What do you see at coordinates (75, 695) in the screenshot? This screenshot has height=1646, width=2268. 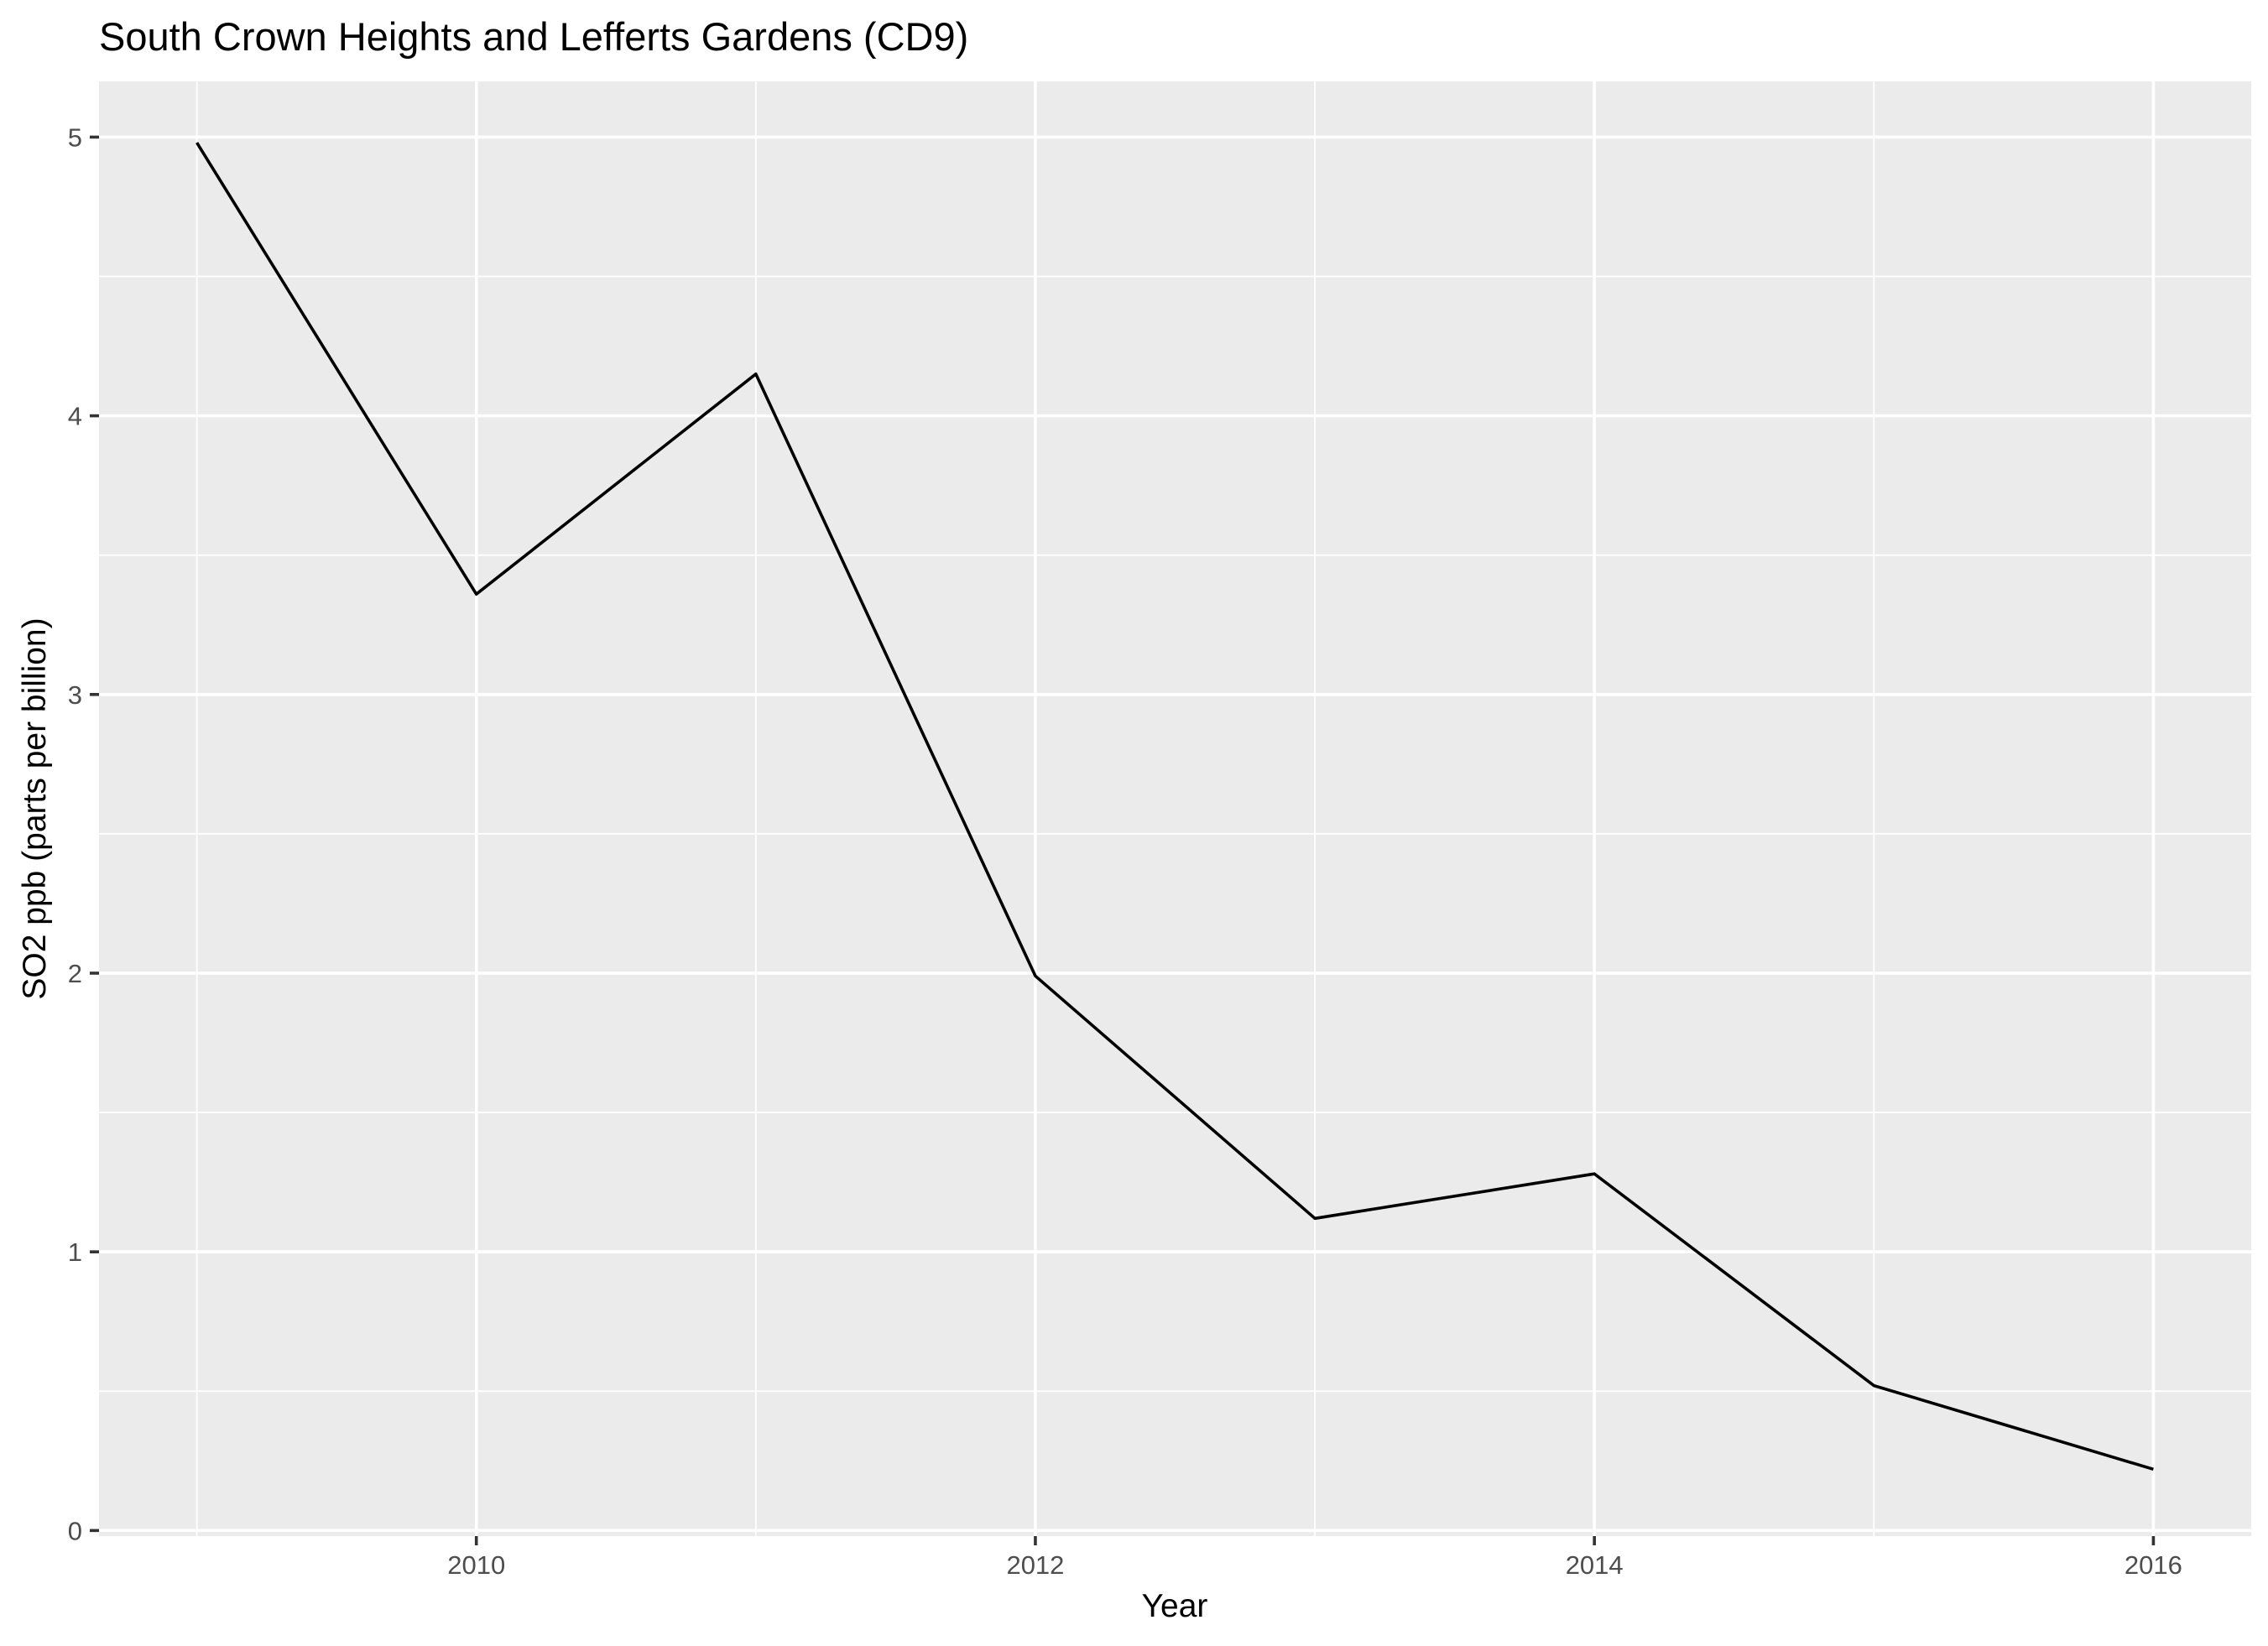 I see `y-tick-label: 3` at bounding box center [75, 695].